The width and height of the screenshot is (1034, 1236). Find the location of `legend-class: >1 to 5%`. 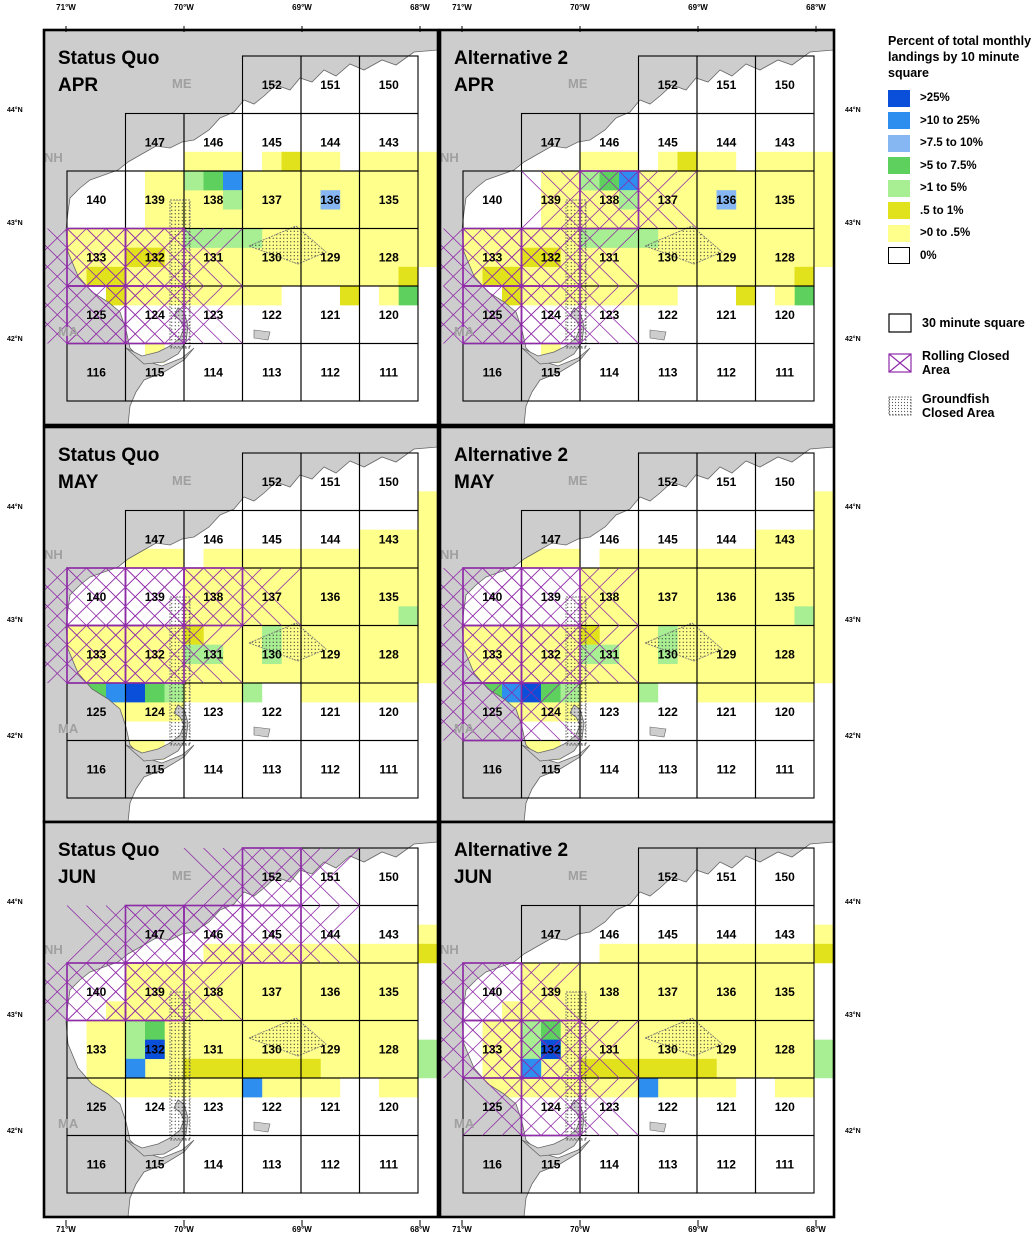

legend-class: >1 to 5% is located at coordinates (961, 188).